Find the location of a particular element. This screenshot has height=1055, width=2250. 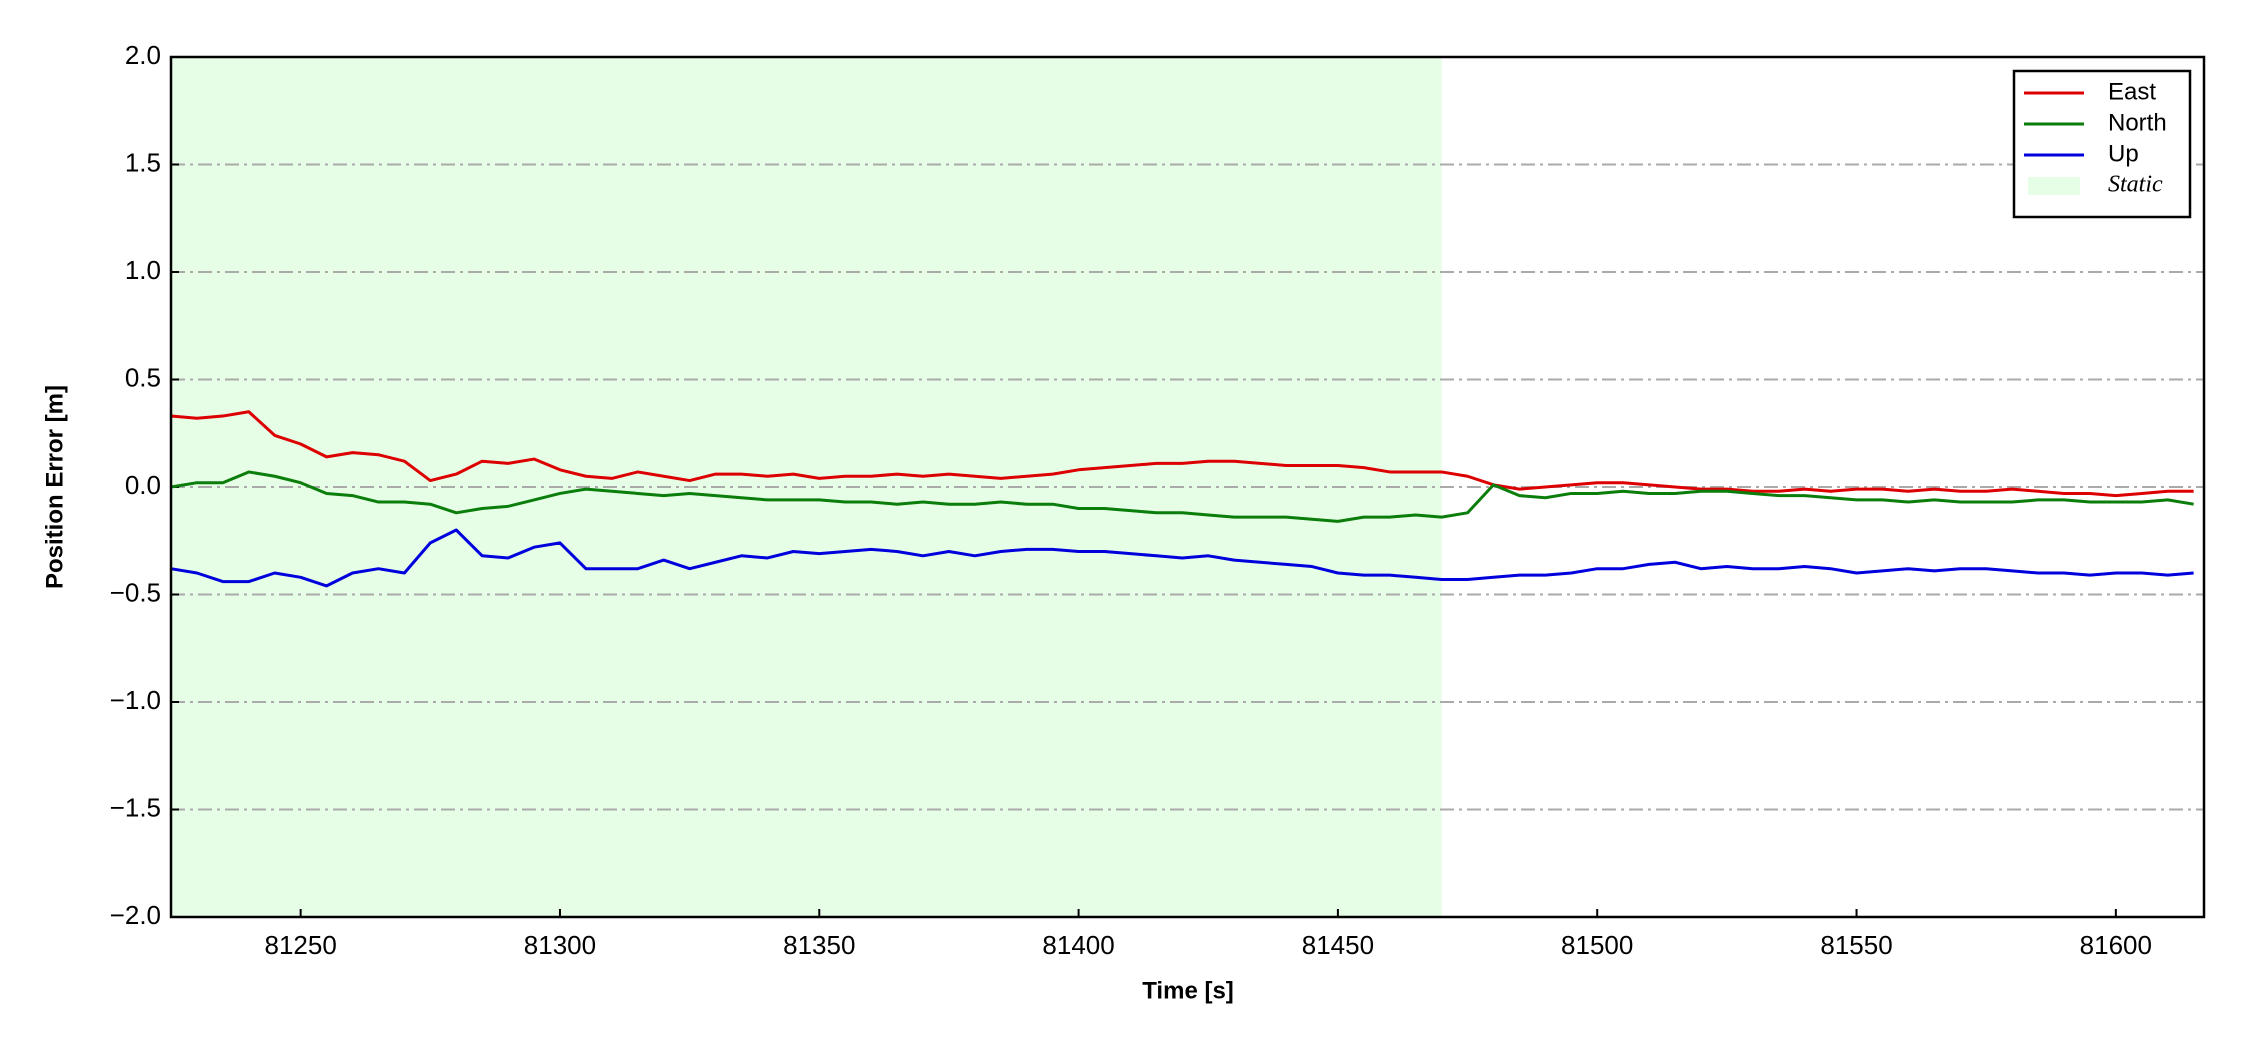

y-axis-label: Position Error [m] is located at coordinates (54, 487).